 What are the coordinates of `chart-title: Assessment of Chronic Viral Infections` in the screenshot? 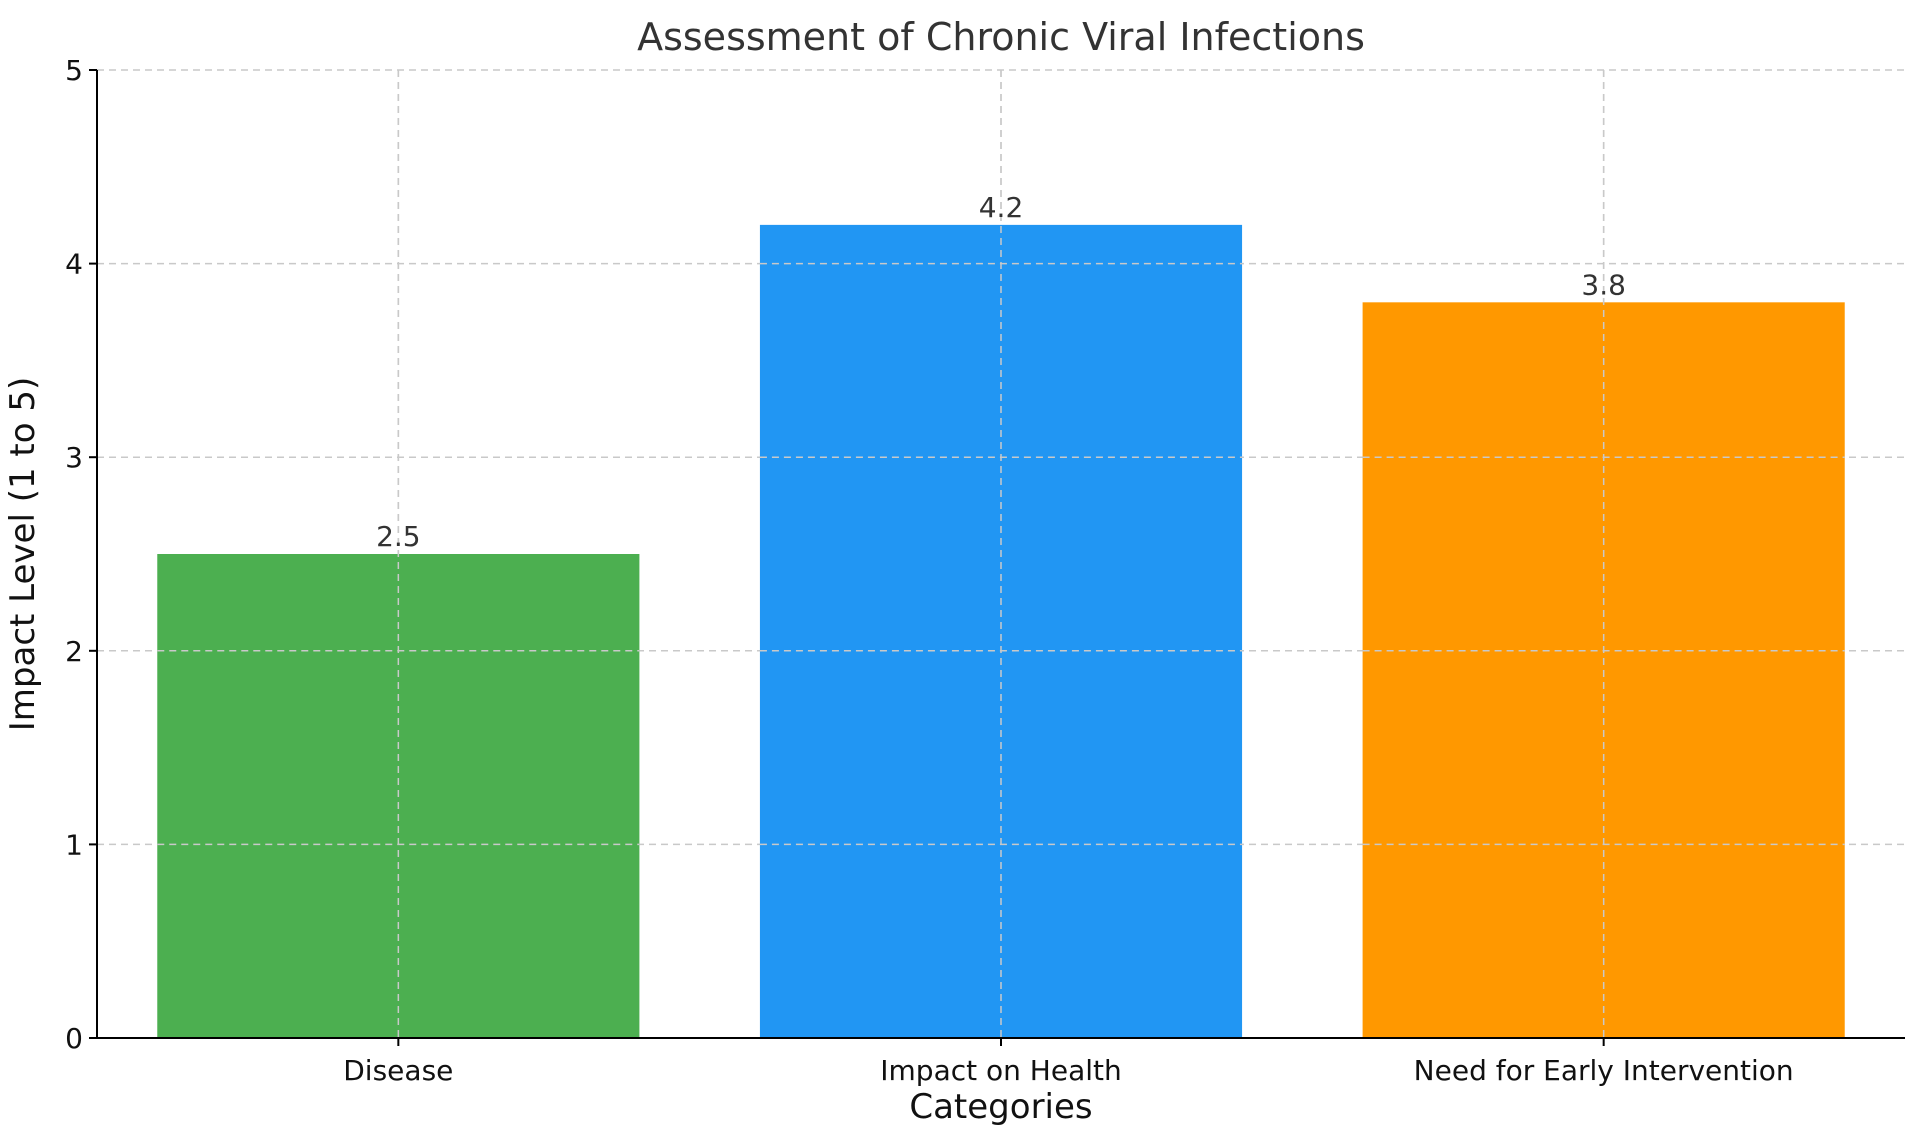 It's located at (1001, 37).